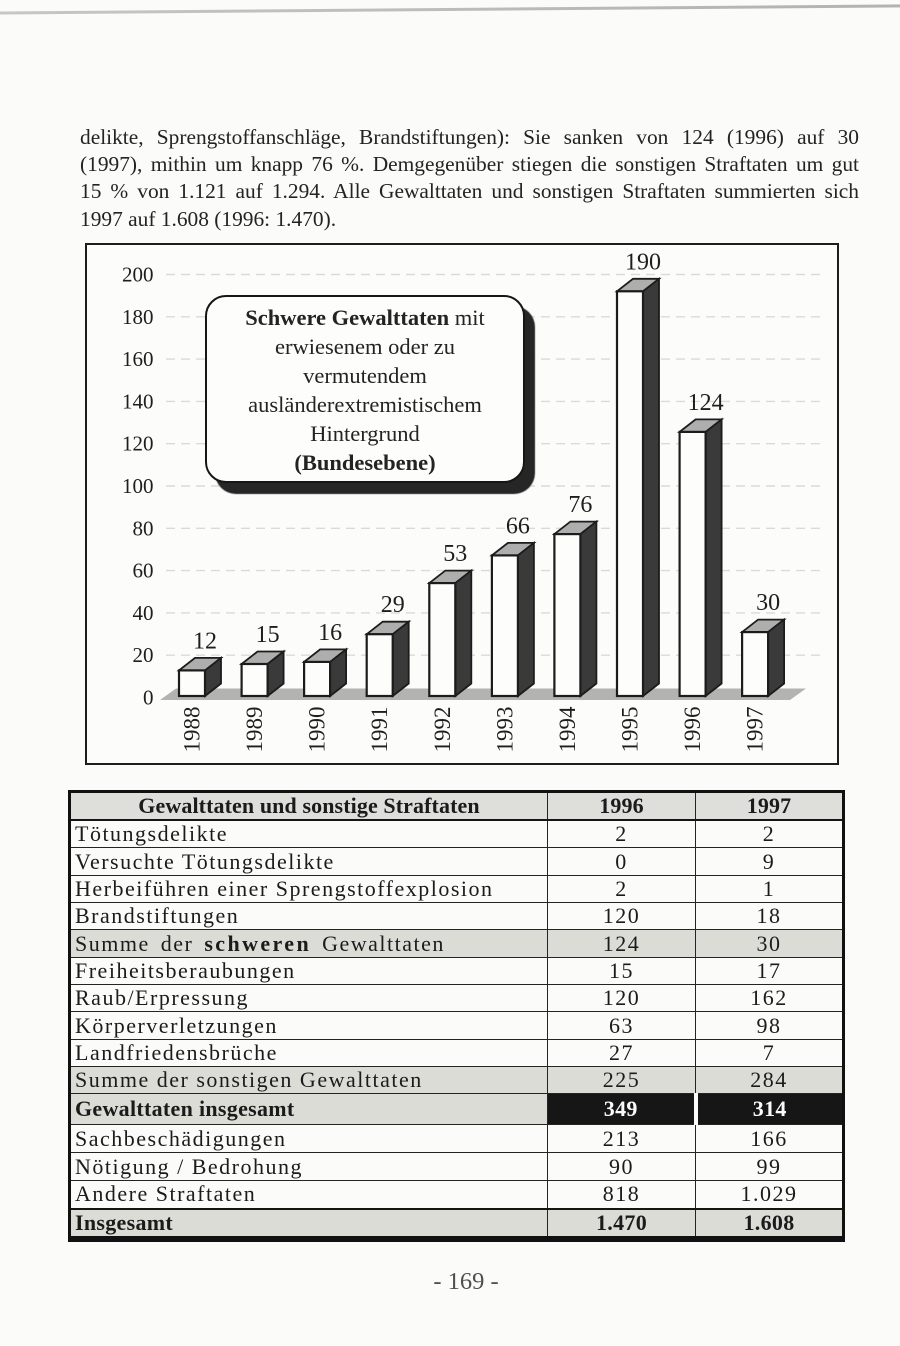  I want to click on svg-text: 180, so click(138, 317).